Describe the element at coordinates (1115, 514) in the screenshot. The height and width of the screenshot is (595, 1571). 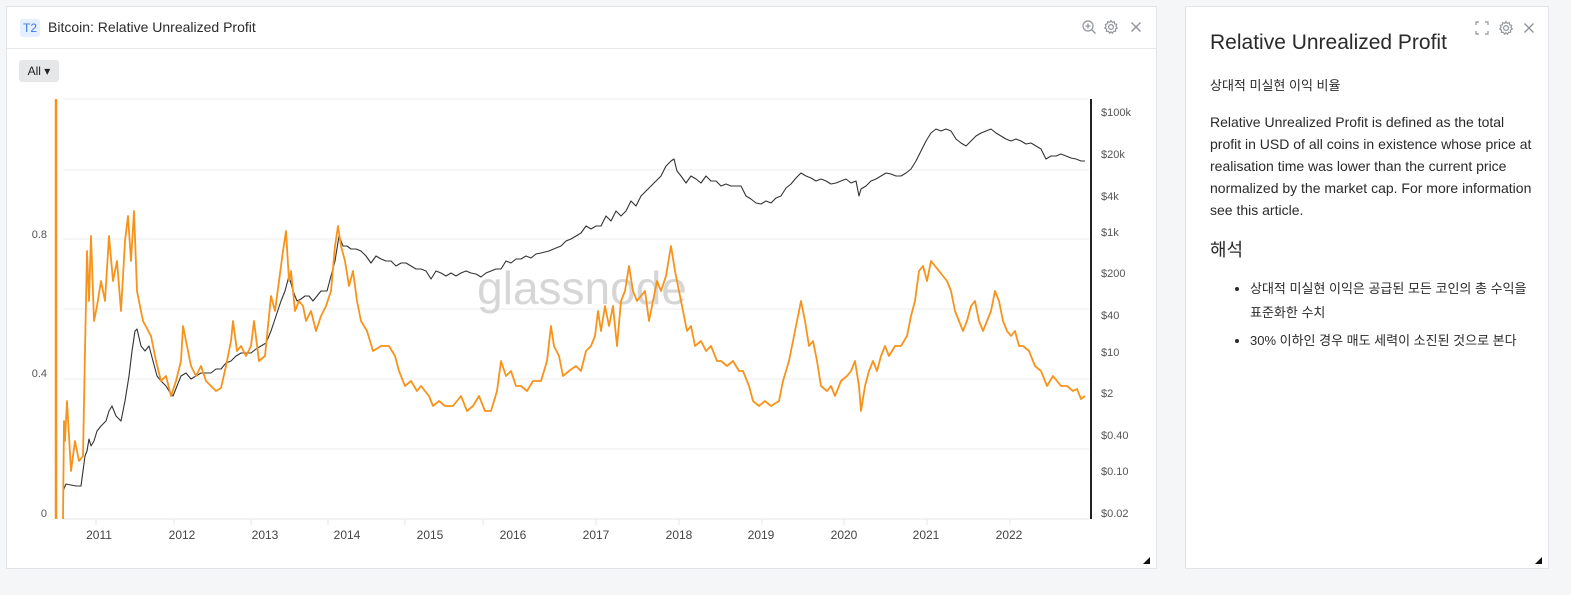
I see `y-right-tick: $0.02` at that location.